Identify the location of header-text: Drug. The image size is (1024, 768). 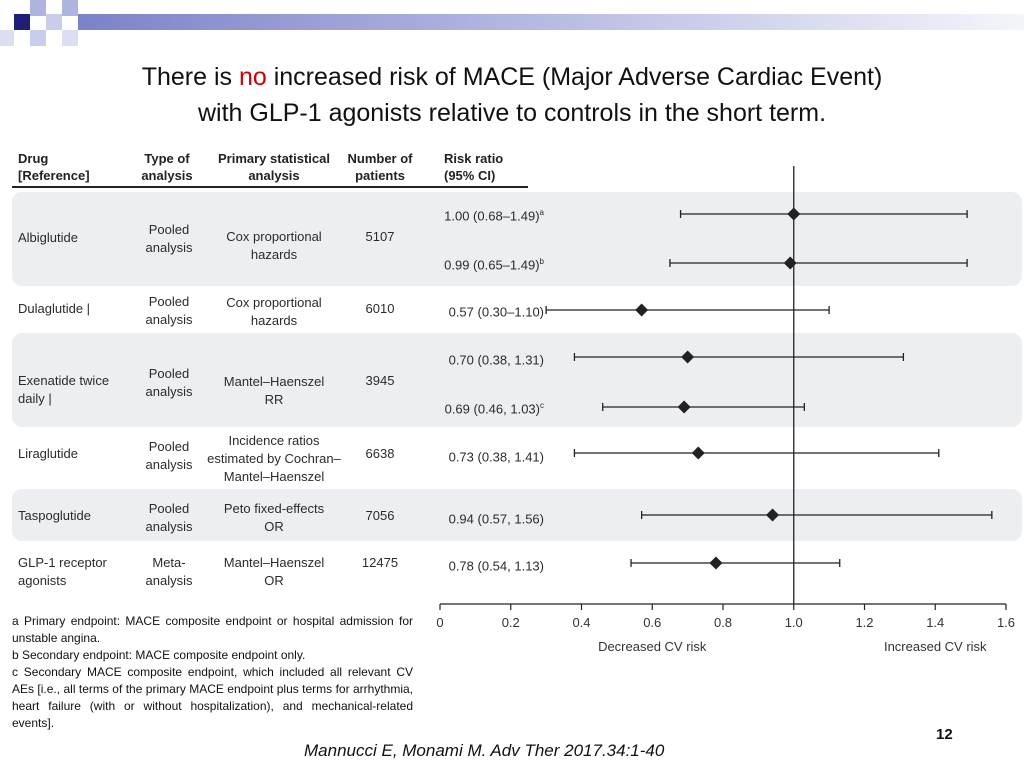
(33, 158).